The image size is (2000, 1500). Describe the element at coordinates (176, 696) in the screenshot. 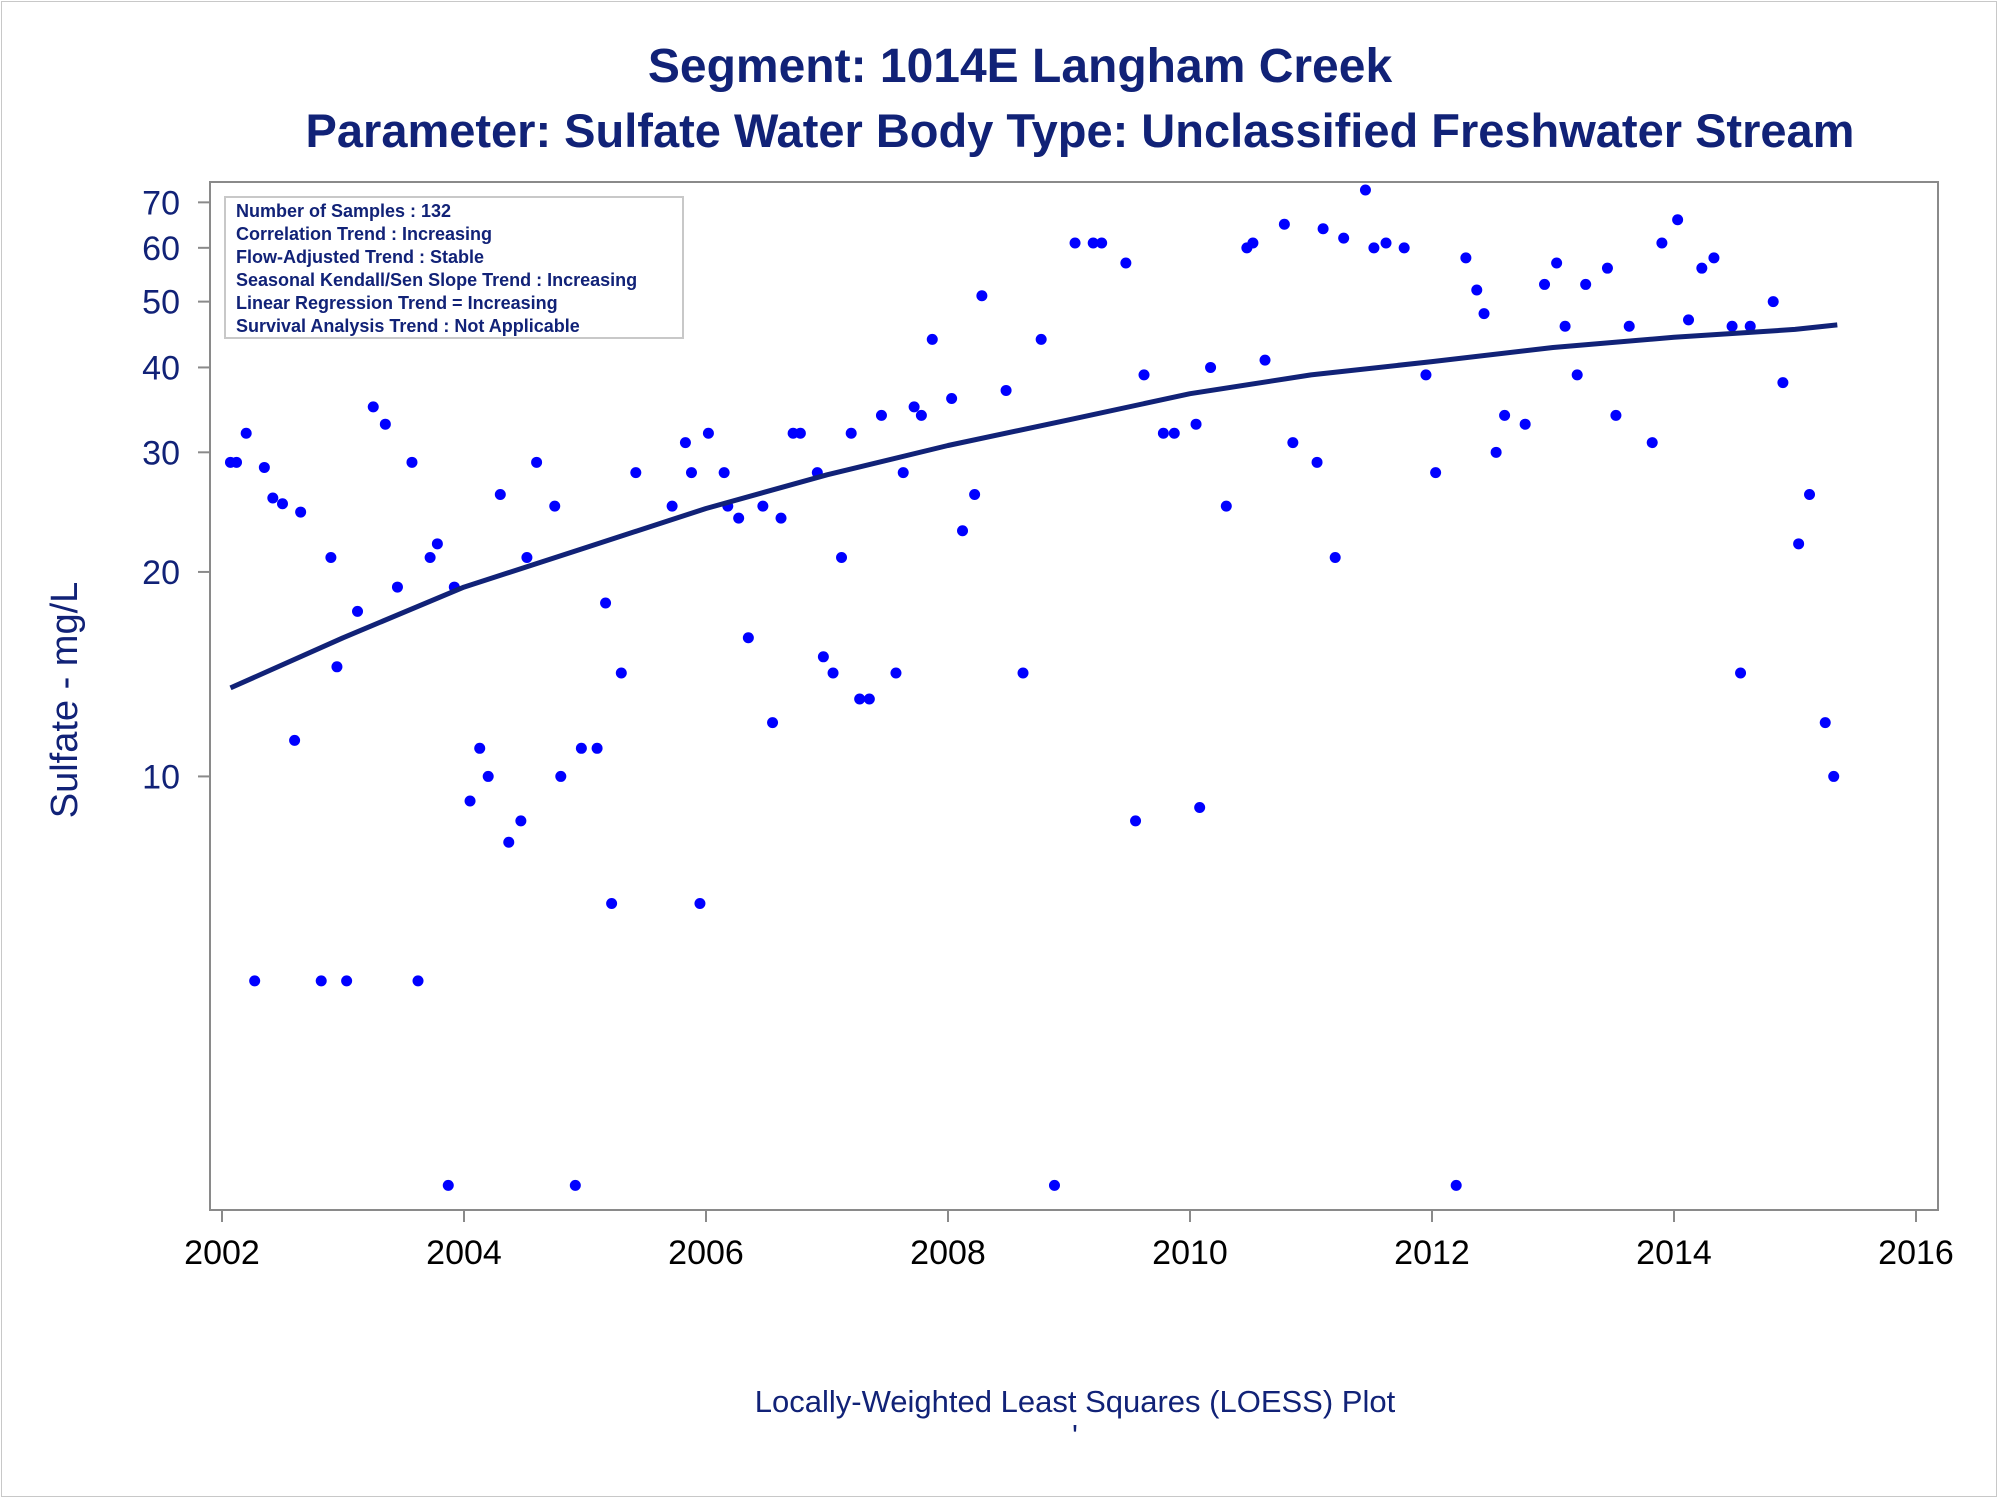

I see `y-axis: 10 20 30 40 50 60 70` at that location.